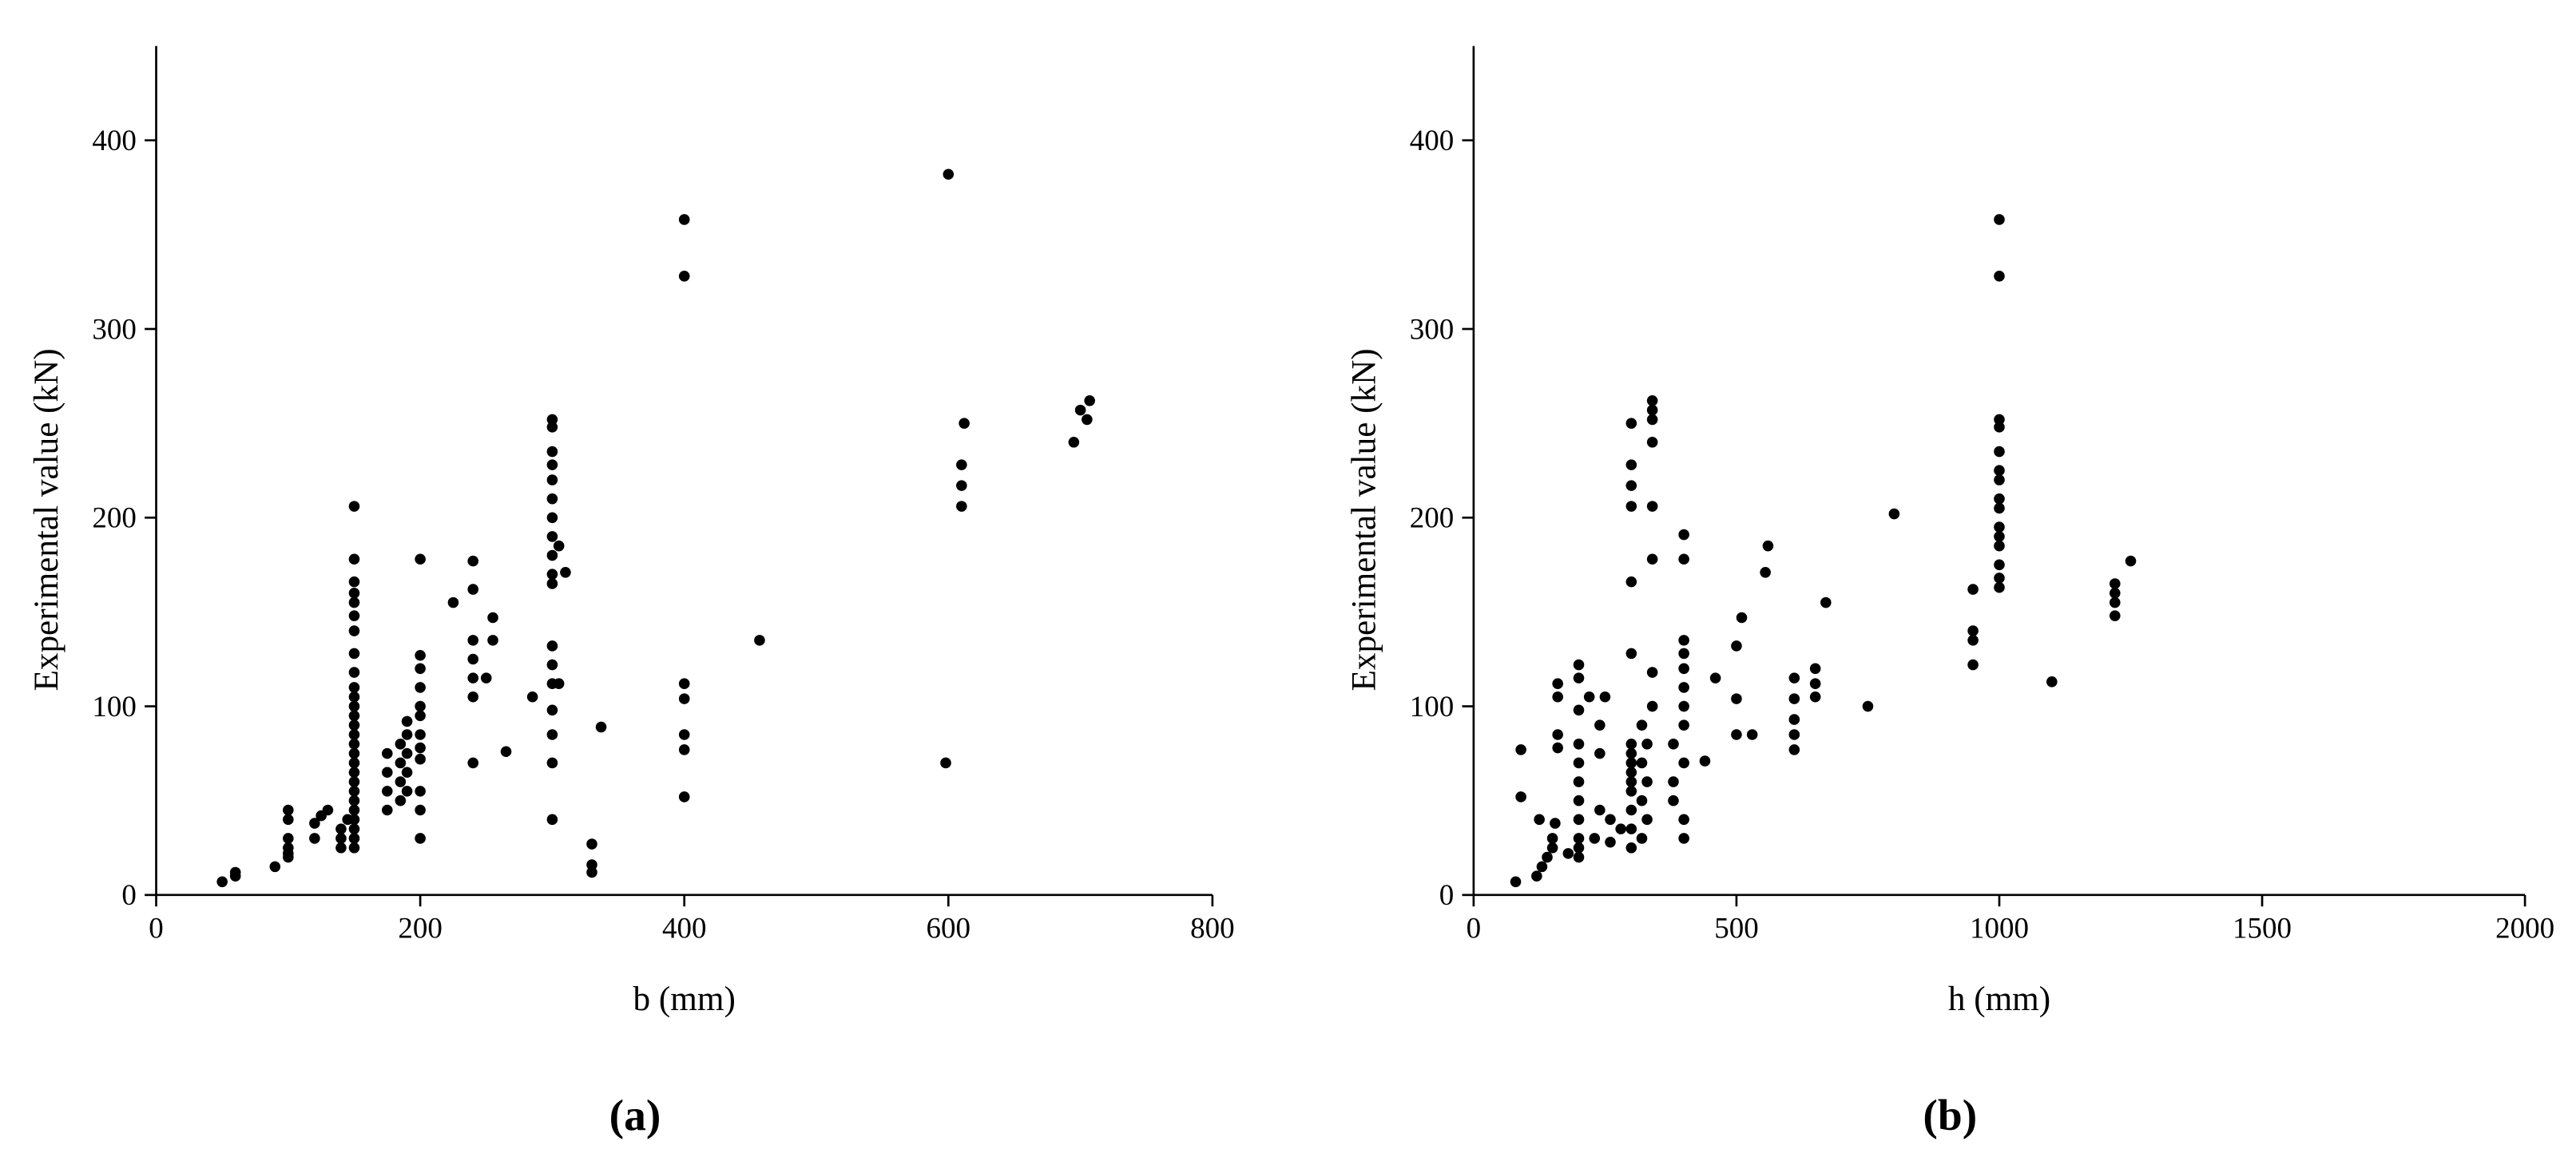 Image resolution: width=2576 pixels, height=1161 pixels. What do you see at coordinates (2262, 929) in the screenshot?
I see `x-tick-label: 1500` at bounding box center [2262, 929].